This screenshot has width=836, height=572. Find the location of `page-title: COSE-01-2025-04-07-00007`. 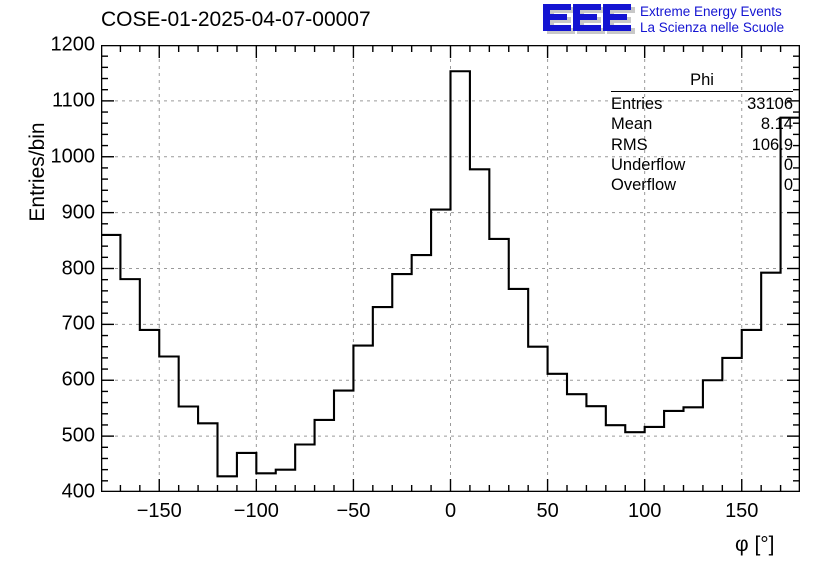

page-title: COSE-01-2025-04-07-00007 is located at coordinates (236, 19).